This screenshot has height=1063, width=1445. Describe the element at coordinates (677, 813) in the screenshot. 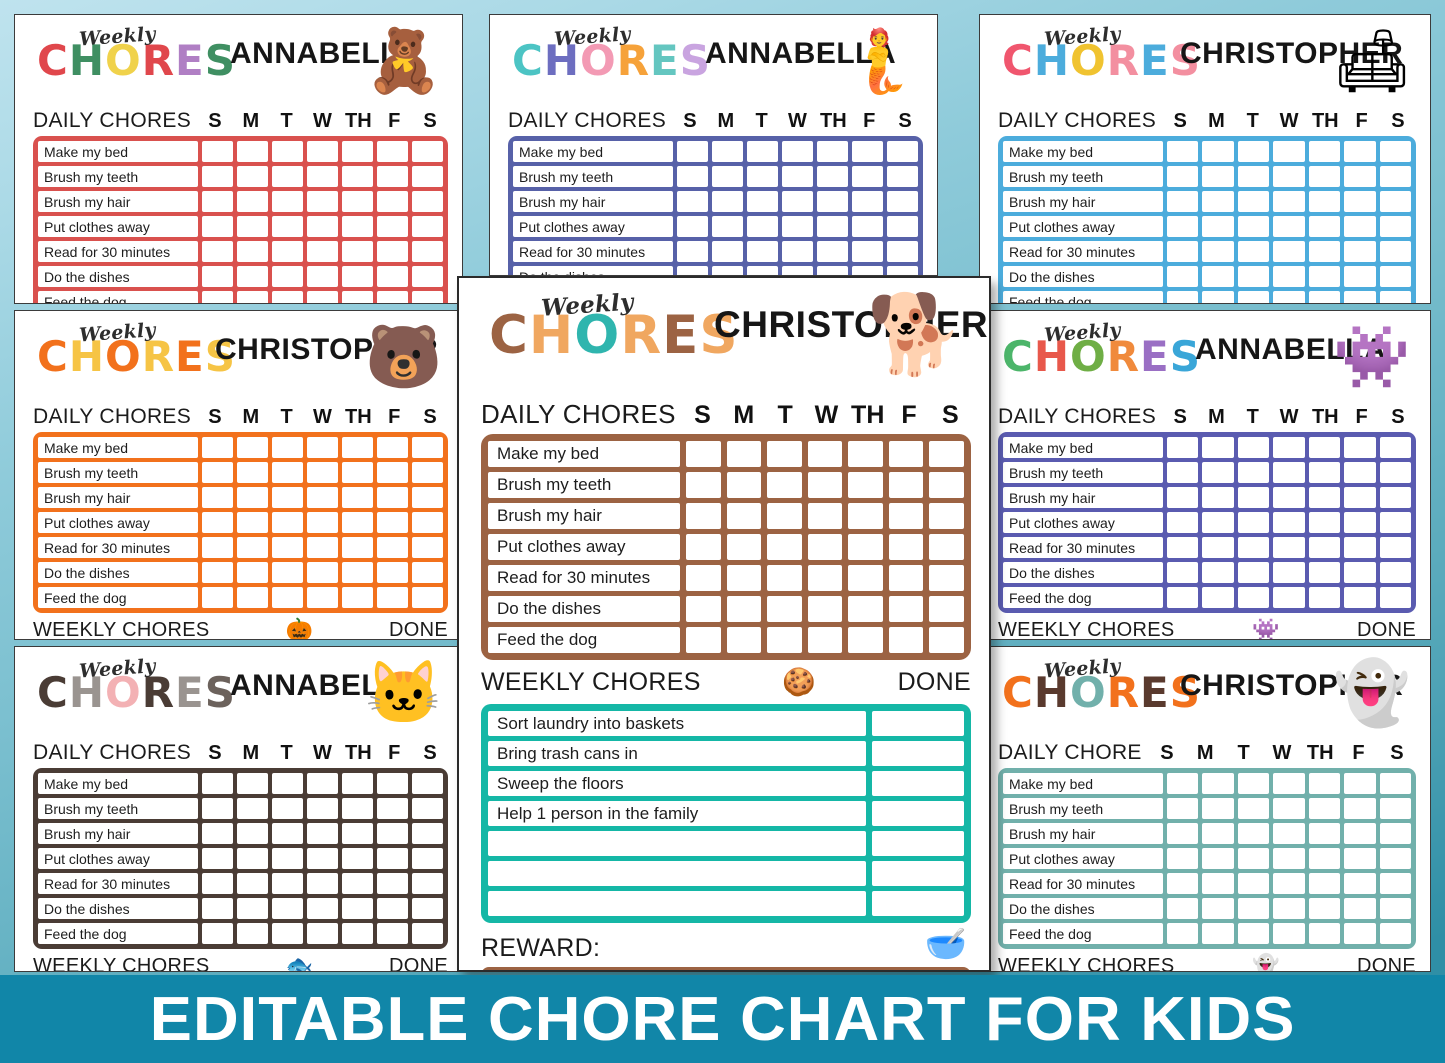

I see `weekly-chore-text: Help 1 person in the family` at that location.